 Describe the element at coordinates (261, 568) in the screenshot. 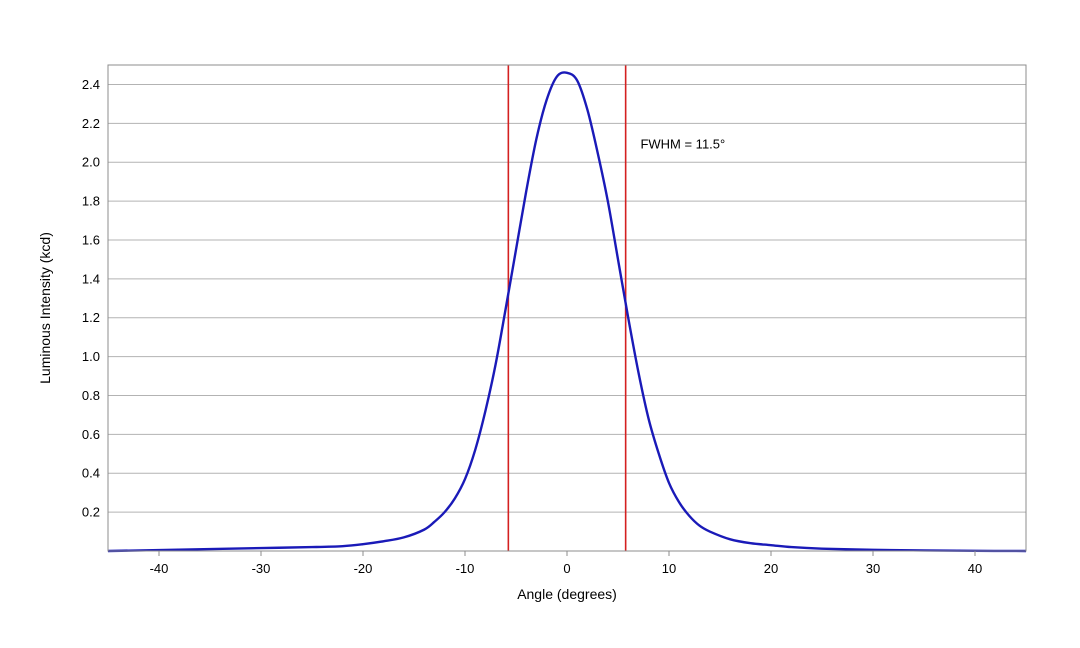

I see `x-tick-label: -30` at that location.